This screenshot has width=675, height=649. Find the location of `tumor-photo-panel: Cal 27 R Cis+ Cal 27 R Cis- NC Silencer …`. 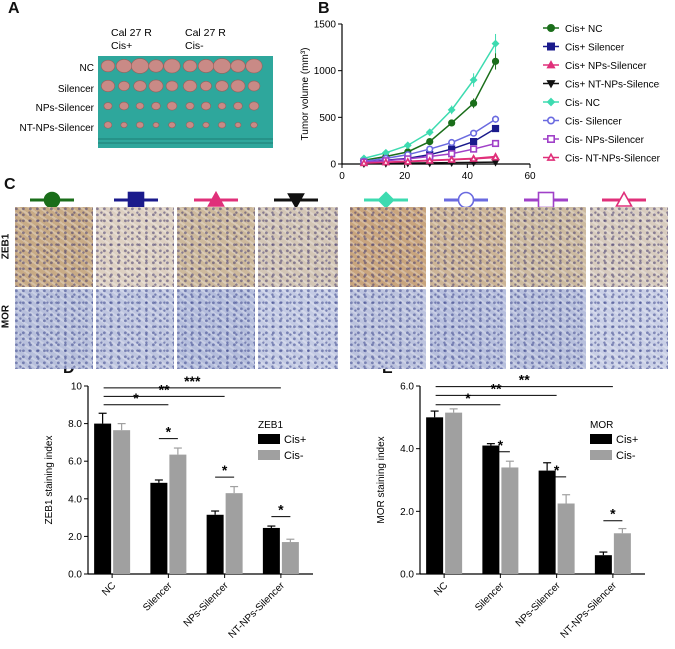

tumor-photo-panel: Cal 27 R Cis+ Cal 27 R Cis- NC Silencer … is located at coordinates (146, 87).